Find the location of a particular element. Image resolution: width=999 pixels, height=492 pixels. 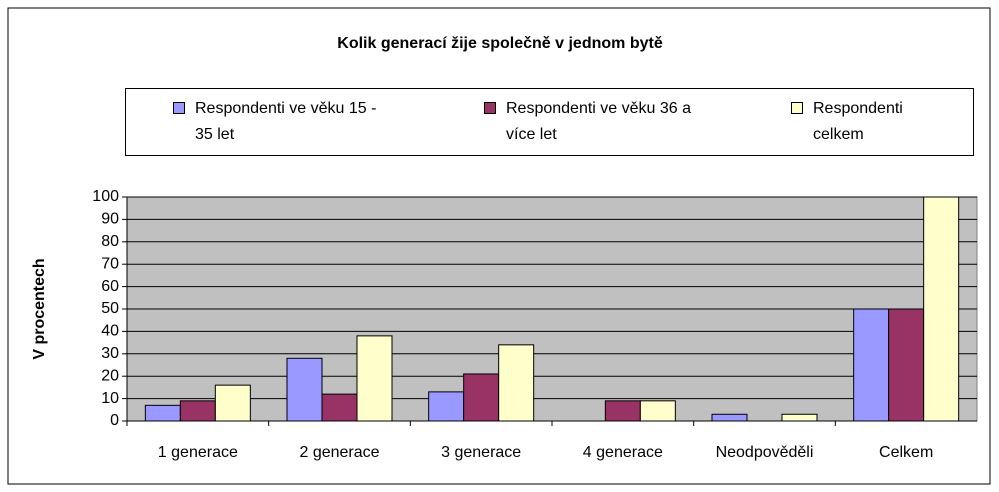

x-tick-label: 1 generace is located at coordinates (198, 452).